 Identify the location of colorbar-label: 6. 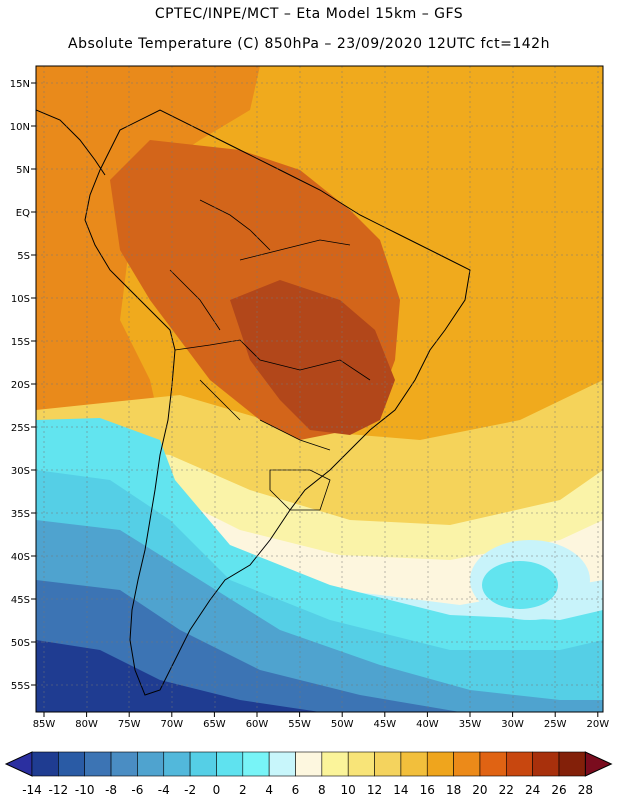
(296, 790).